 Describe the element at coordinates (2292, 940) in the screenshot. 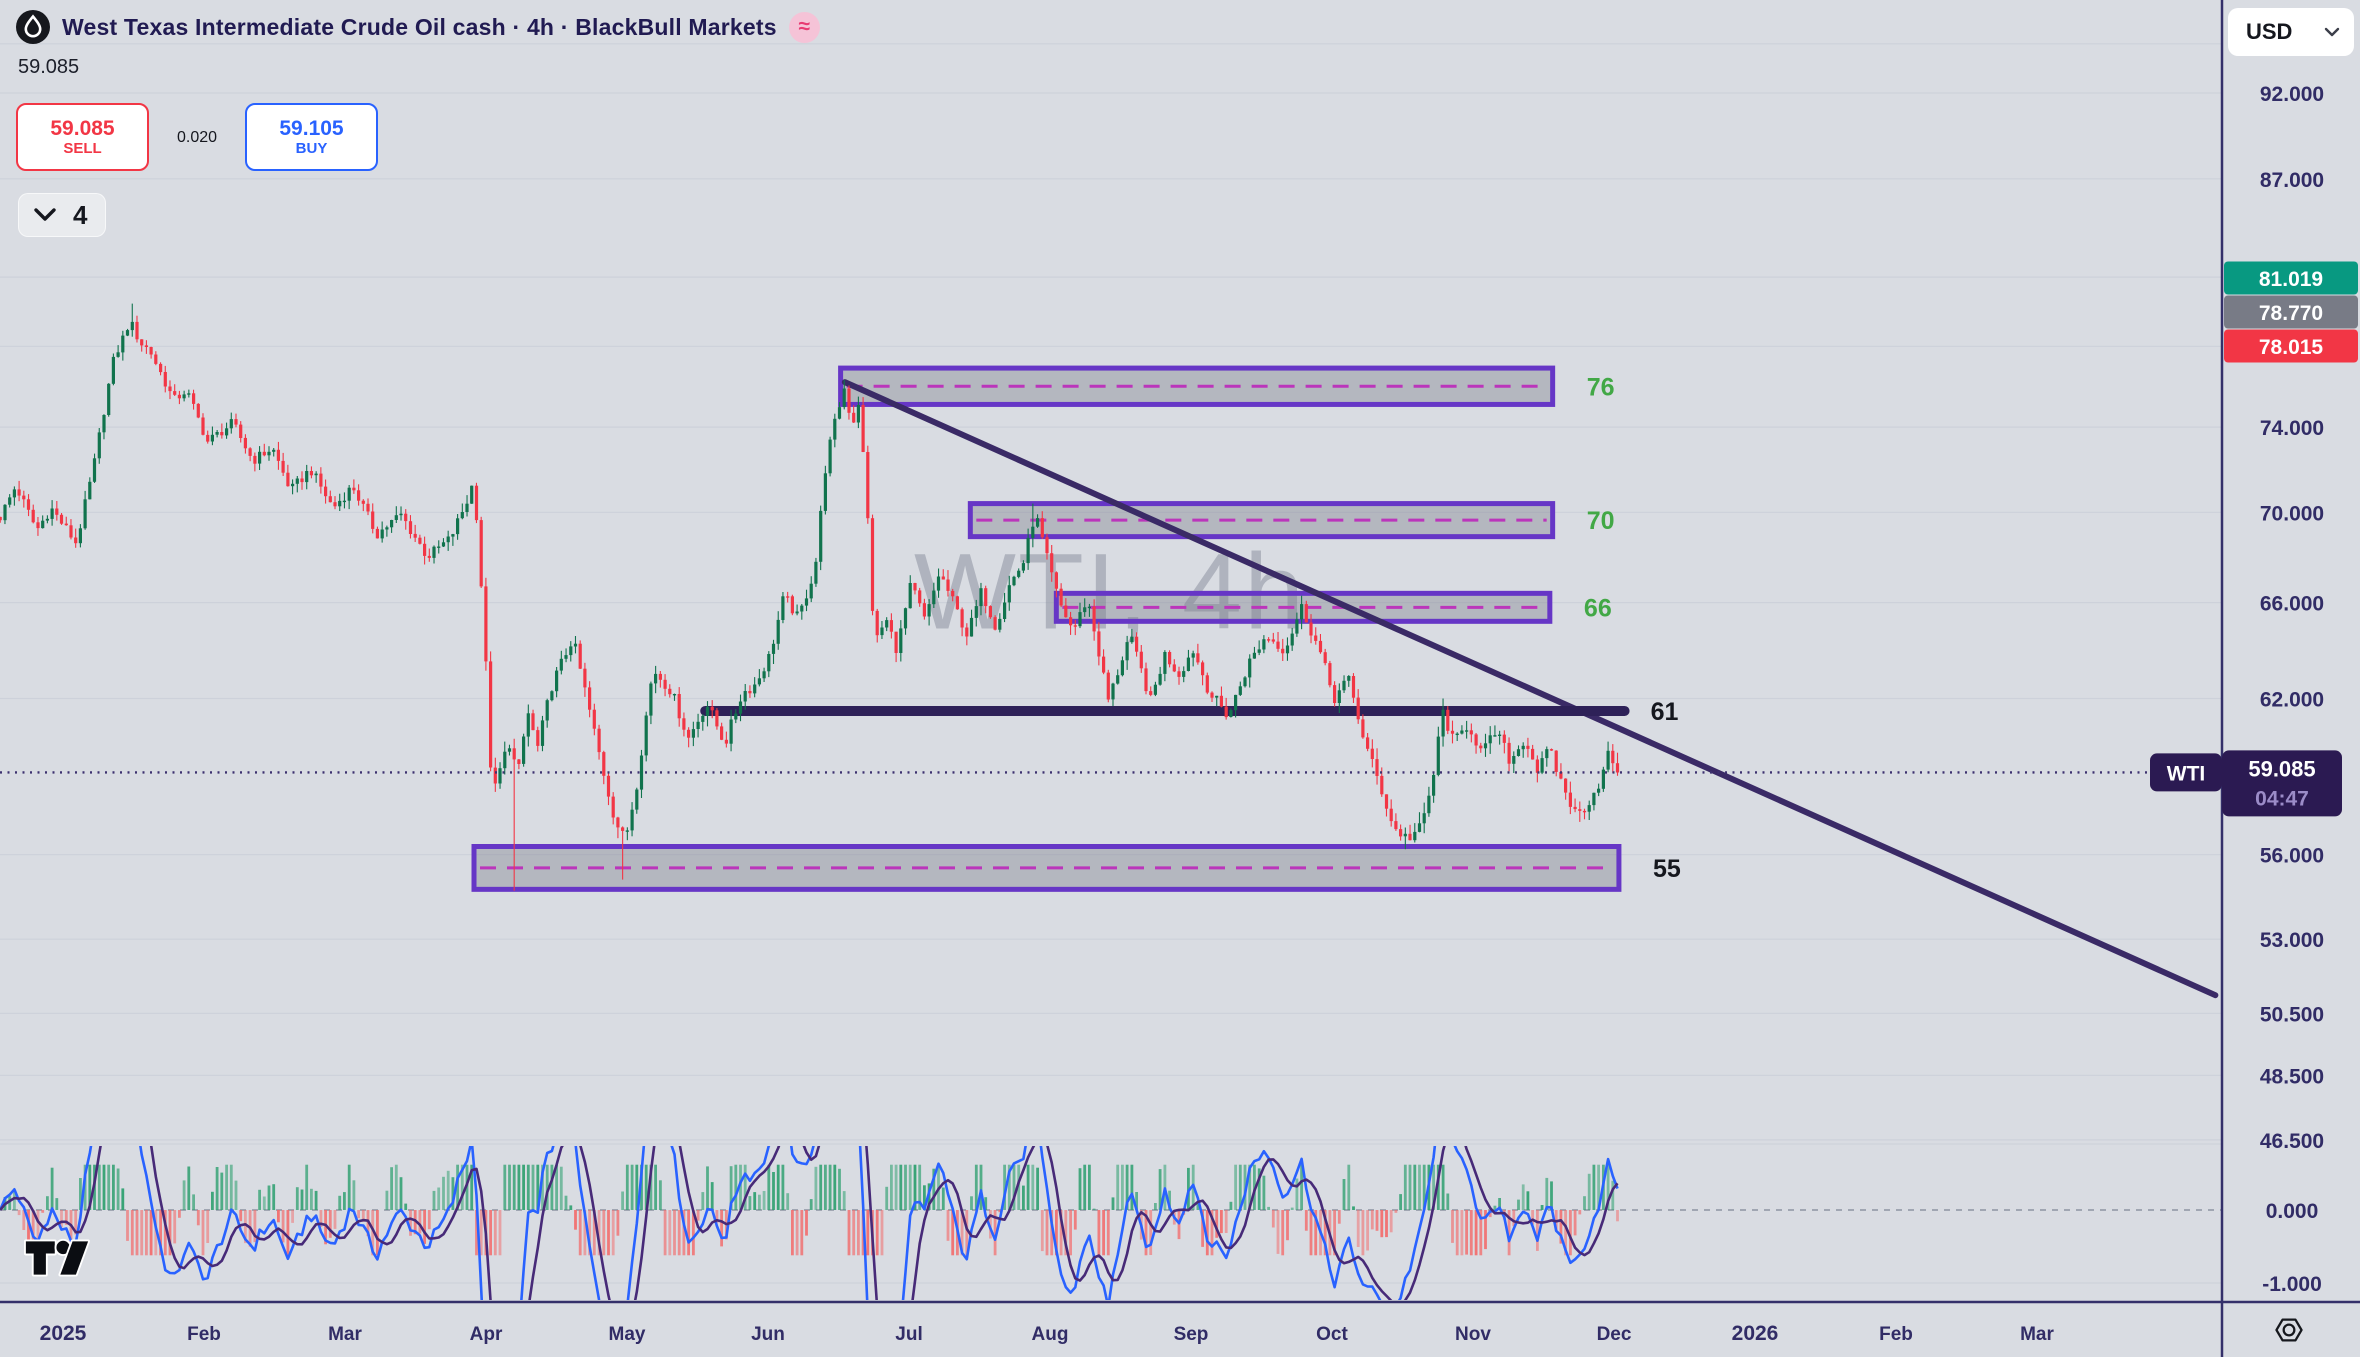

I see `svg-text: 53.000` at that location.